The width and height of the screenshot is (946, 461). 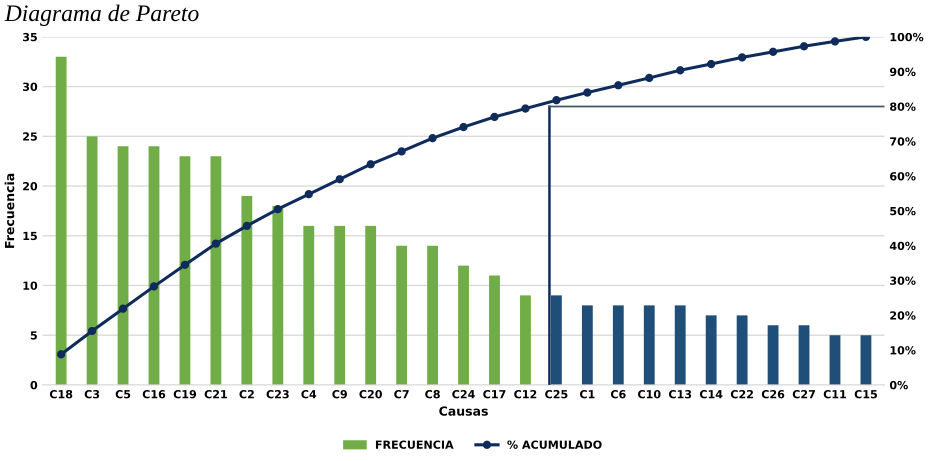 What do you see at coordinates (903, 280) in the screenshot?
I see `y2-tick-label: 30%` at bounding box center [903, 280].